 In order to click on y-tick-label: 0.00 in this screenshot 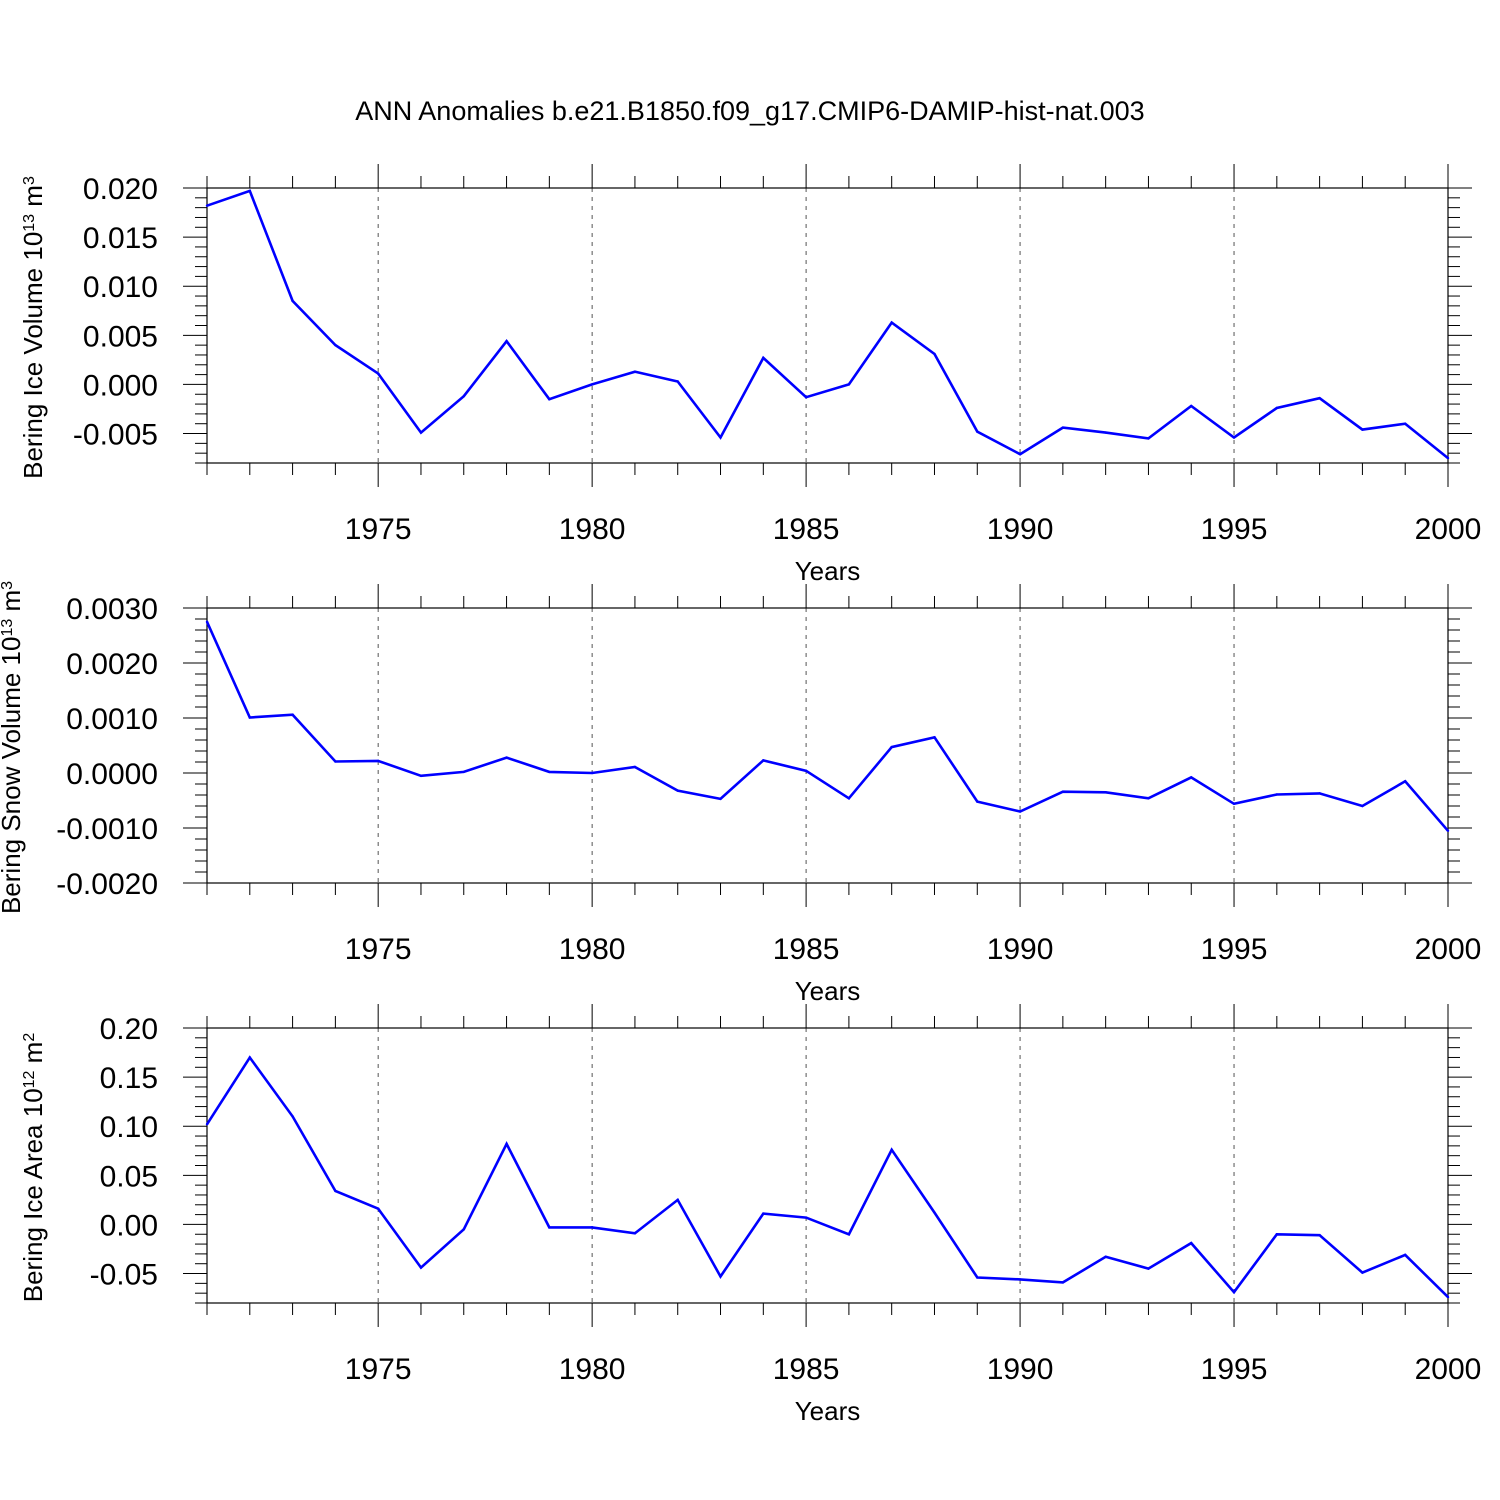, I will do `click(129, 1225)`.